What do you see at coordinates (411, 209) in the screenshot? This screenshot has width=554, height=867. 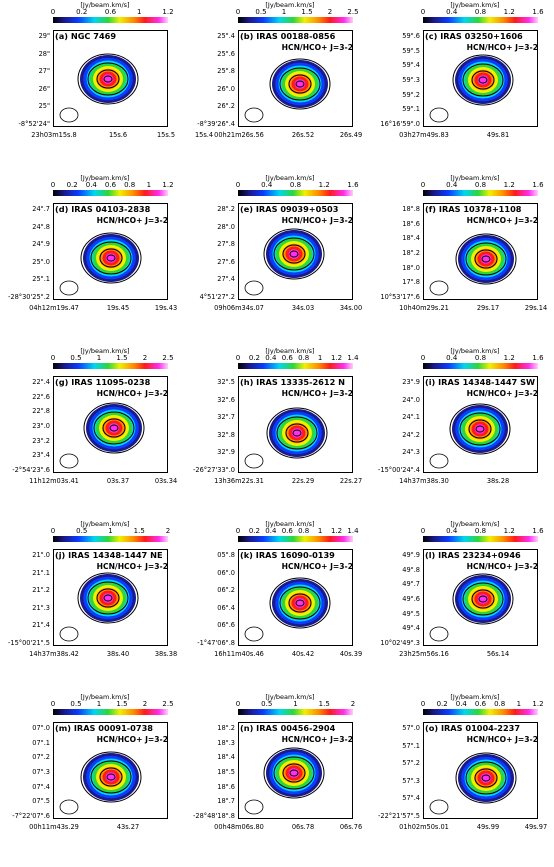 I see `dec-tick-label: 18".8` at bounding box center [411, 209].